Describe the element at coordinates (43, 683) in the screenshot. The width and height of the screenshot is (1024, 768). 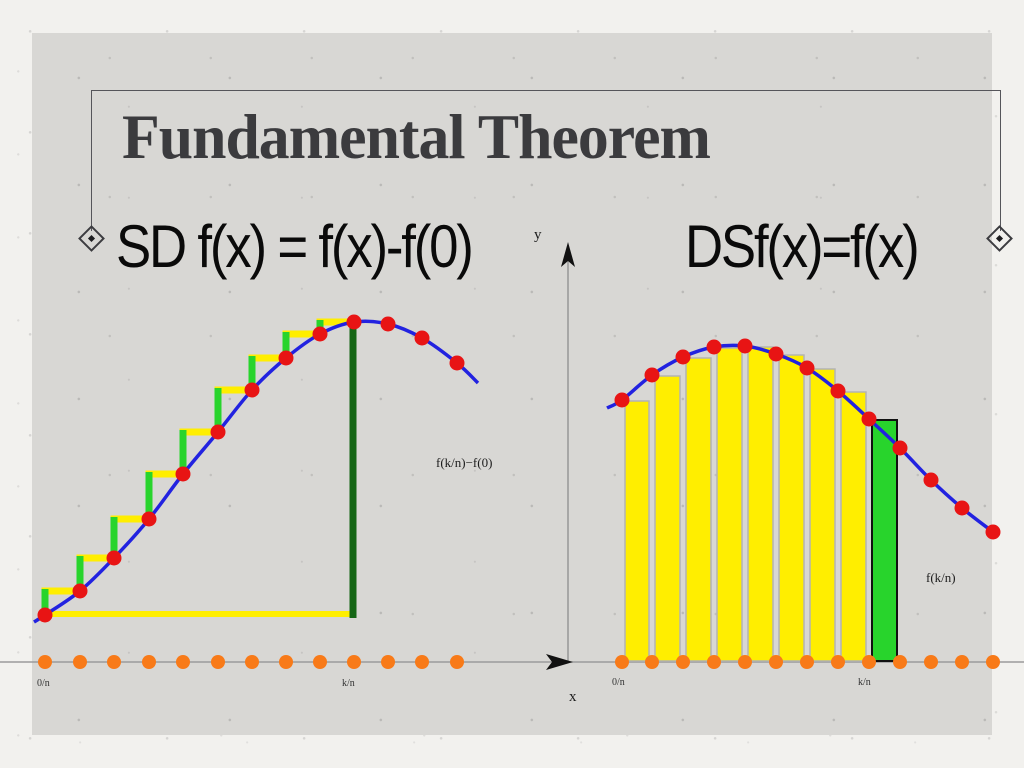
I see `left-origin-tick-label: 0/n` at that location.